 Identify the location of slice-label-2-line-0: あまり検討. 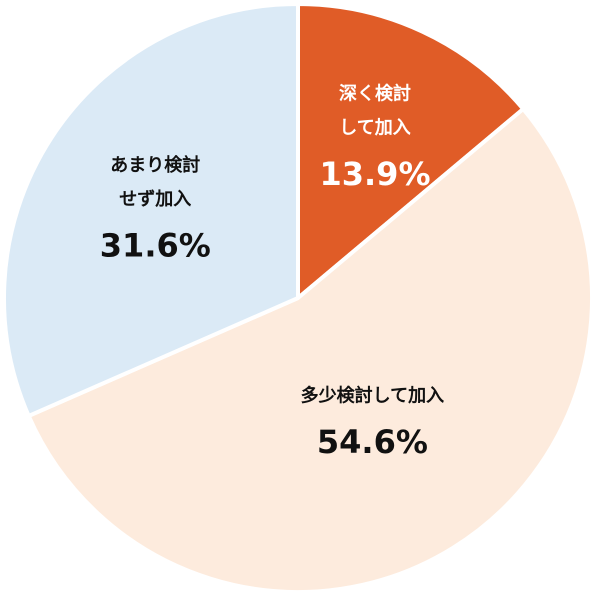
(155, 165).